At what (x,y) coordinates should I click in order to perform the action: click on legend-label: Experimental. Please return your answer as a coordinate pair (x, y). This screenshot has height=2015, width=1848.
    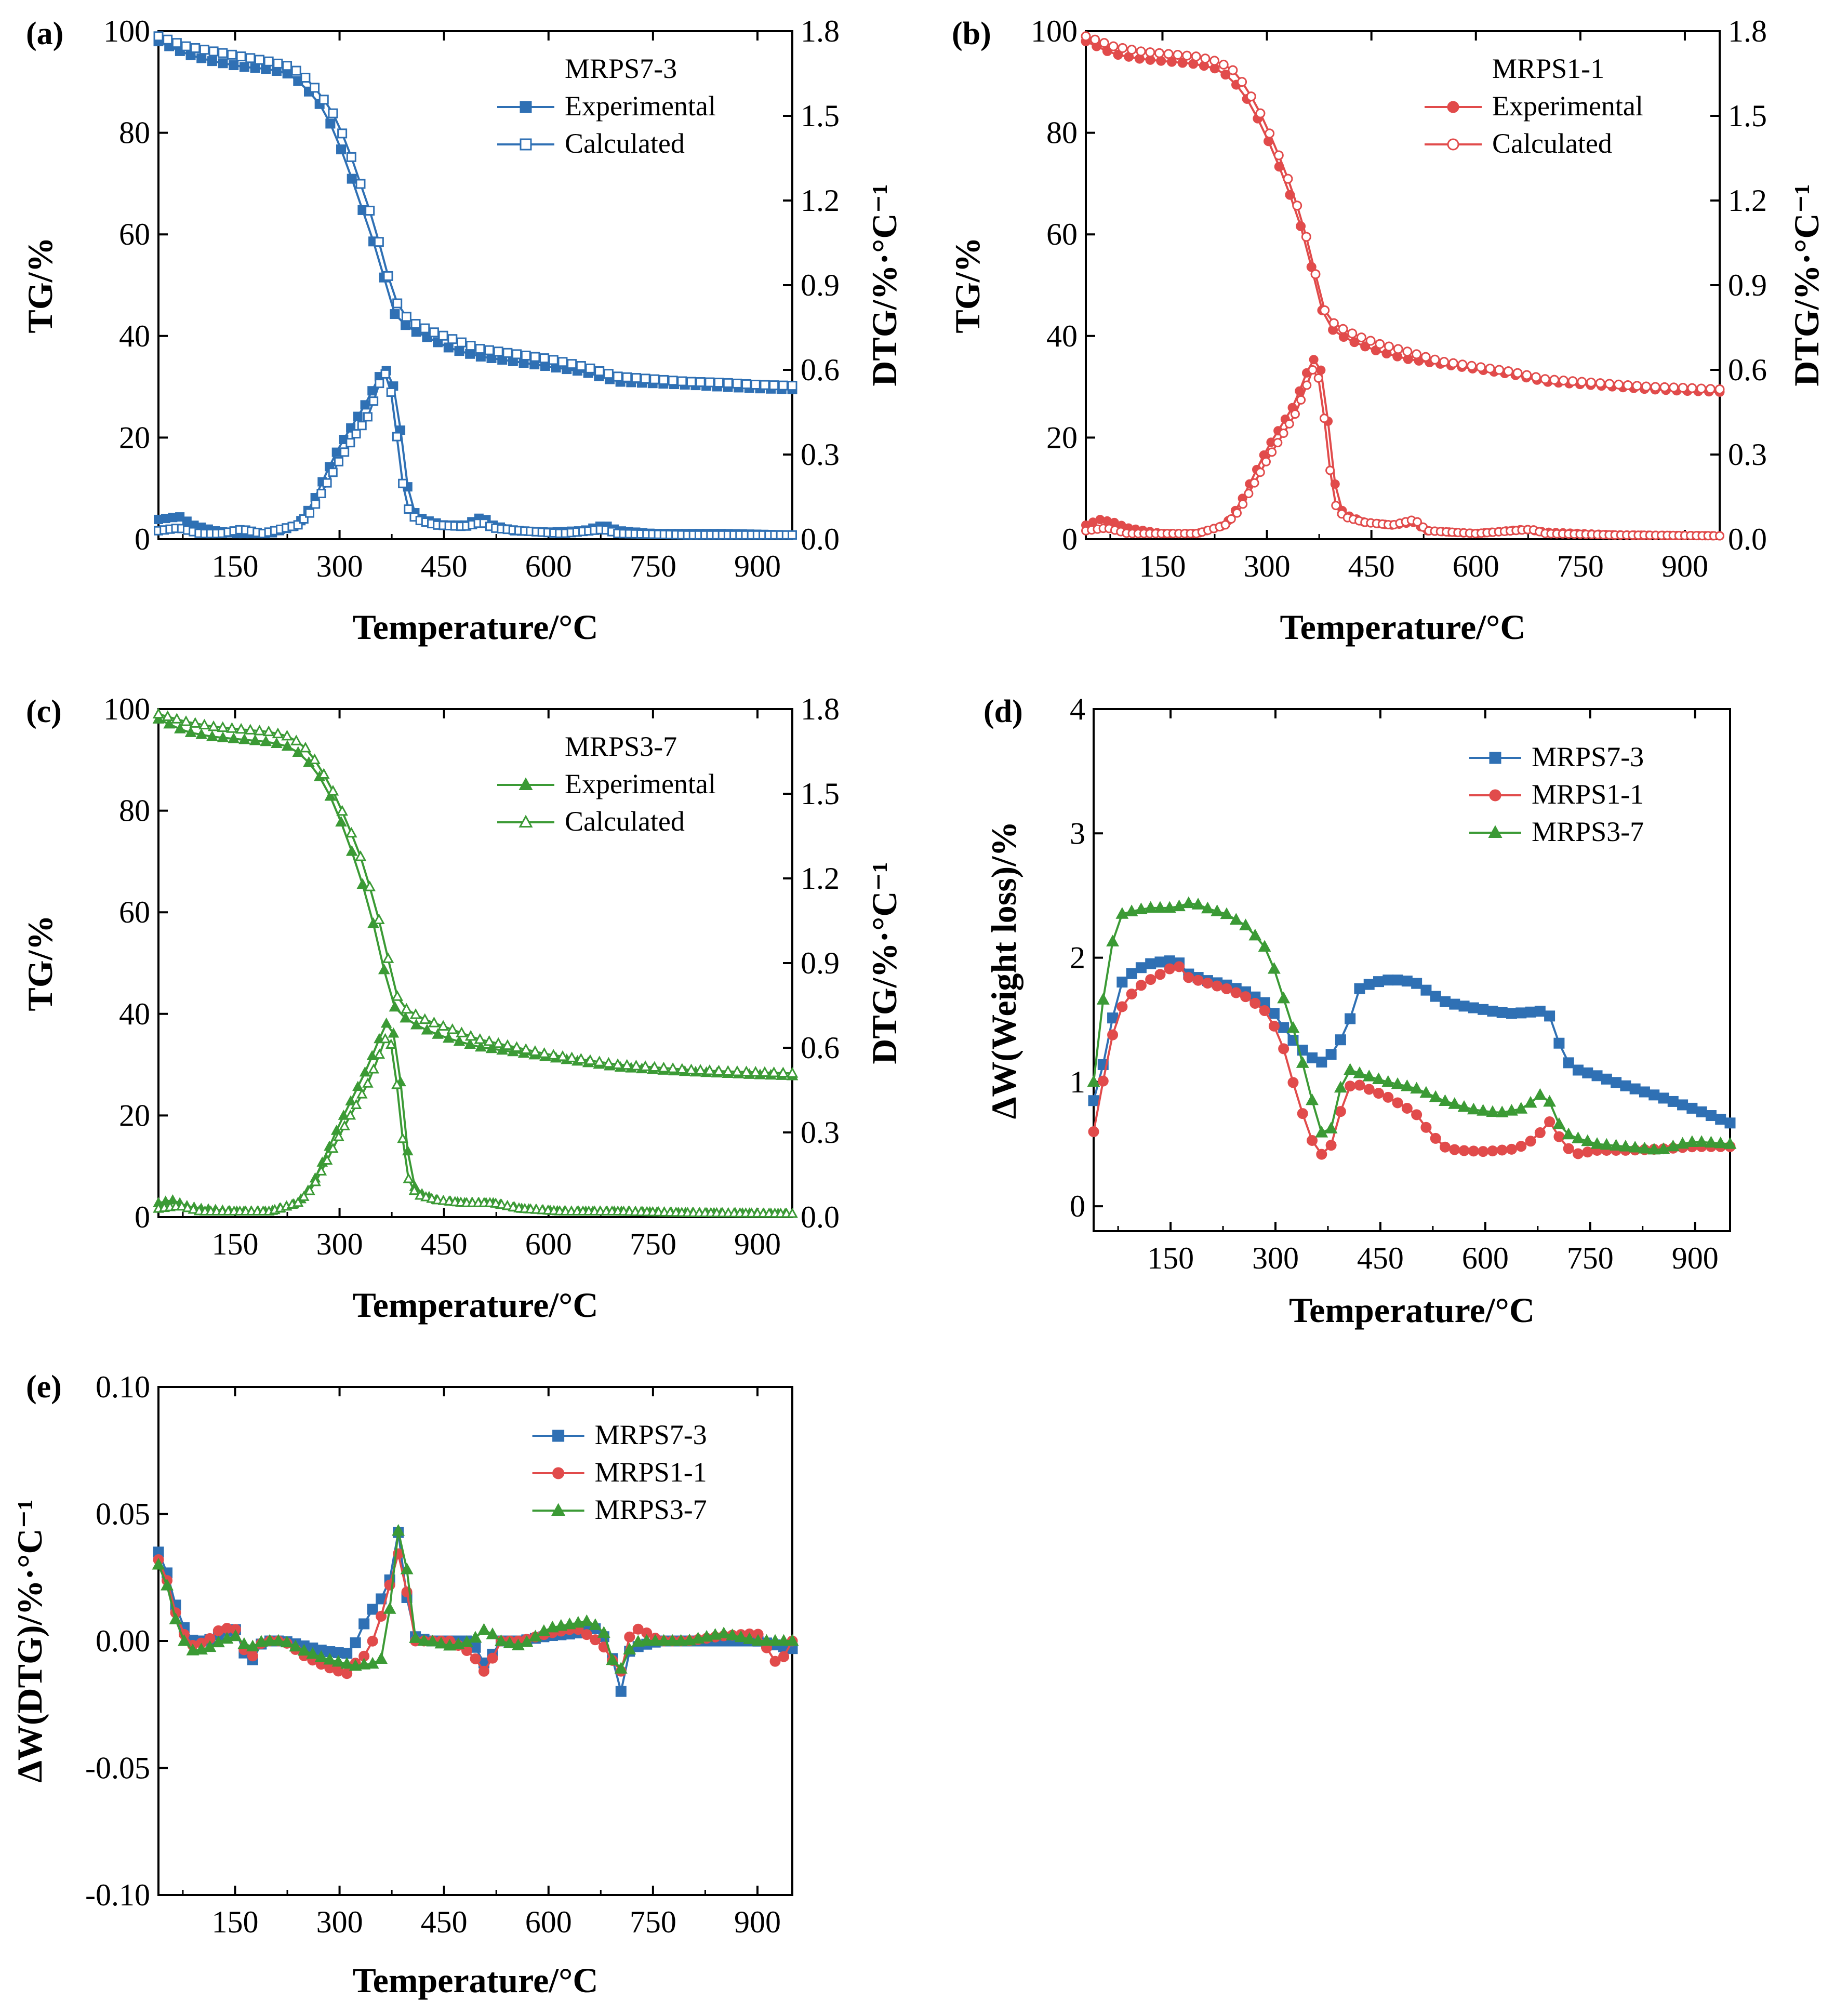
    Looking at the image, I should click on (640, 106).